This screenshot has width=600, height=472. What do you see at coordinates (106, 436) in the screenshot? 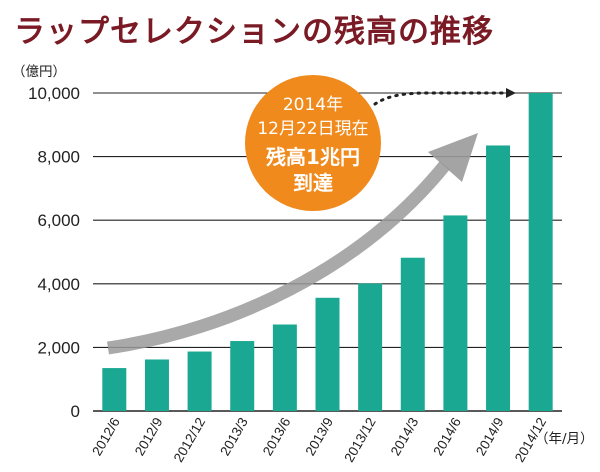
I see `x-tick-label: 2012/6` at bounding box center [106, 436].